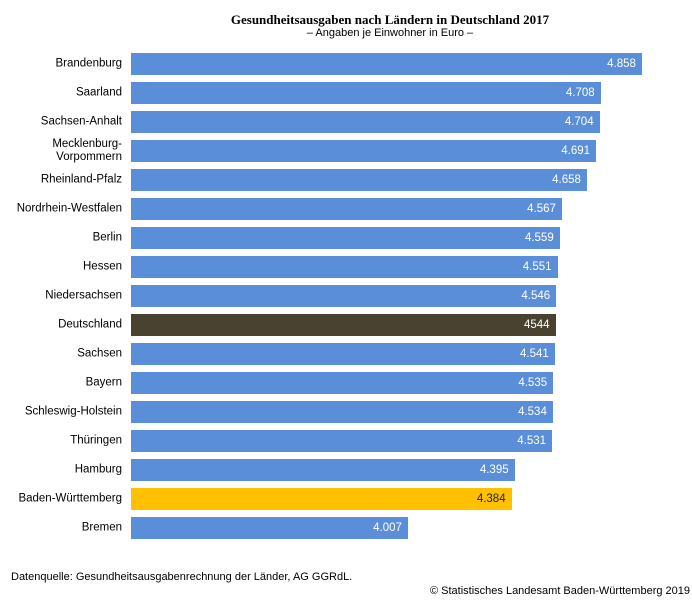  I want to click on y-tick-label: Sachsen-Anhalt, so click(81, 121).